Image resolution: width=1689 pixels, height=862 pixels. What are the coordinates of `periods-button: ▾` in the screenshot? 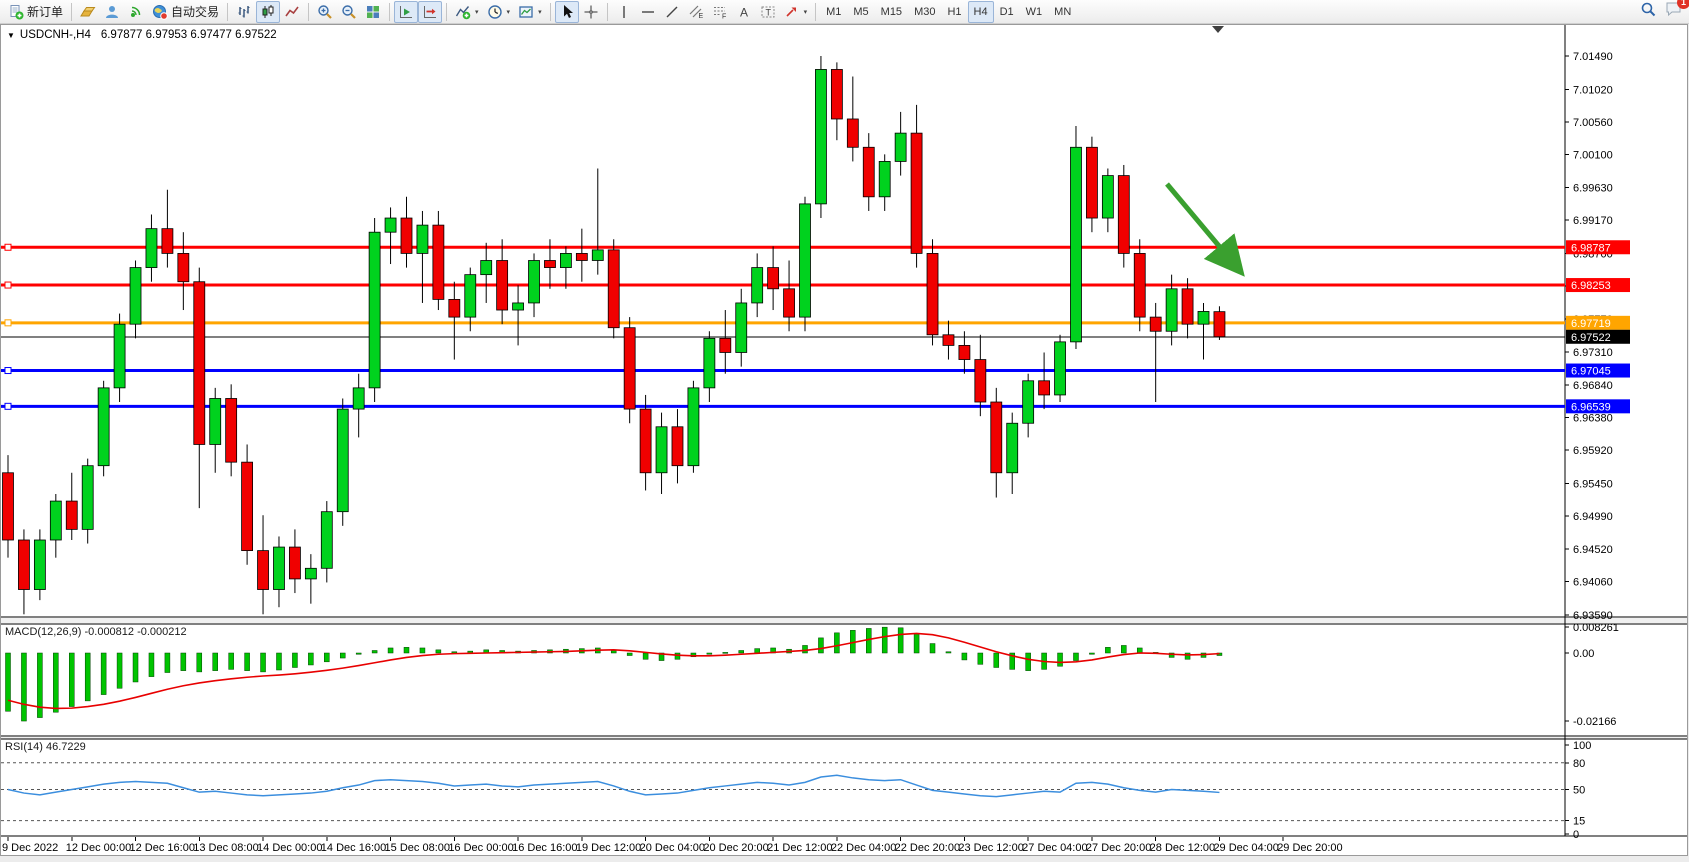 It's located at (499, 12).